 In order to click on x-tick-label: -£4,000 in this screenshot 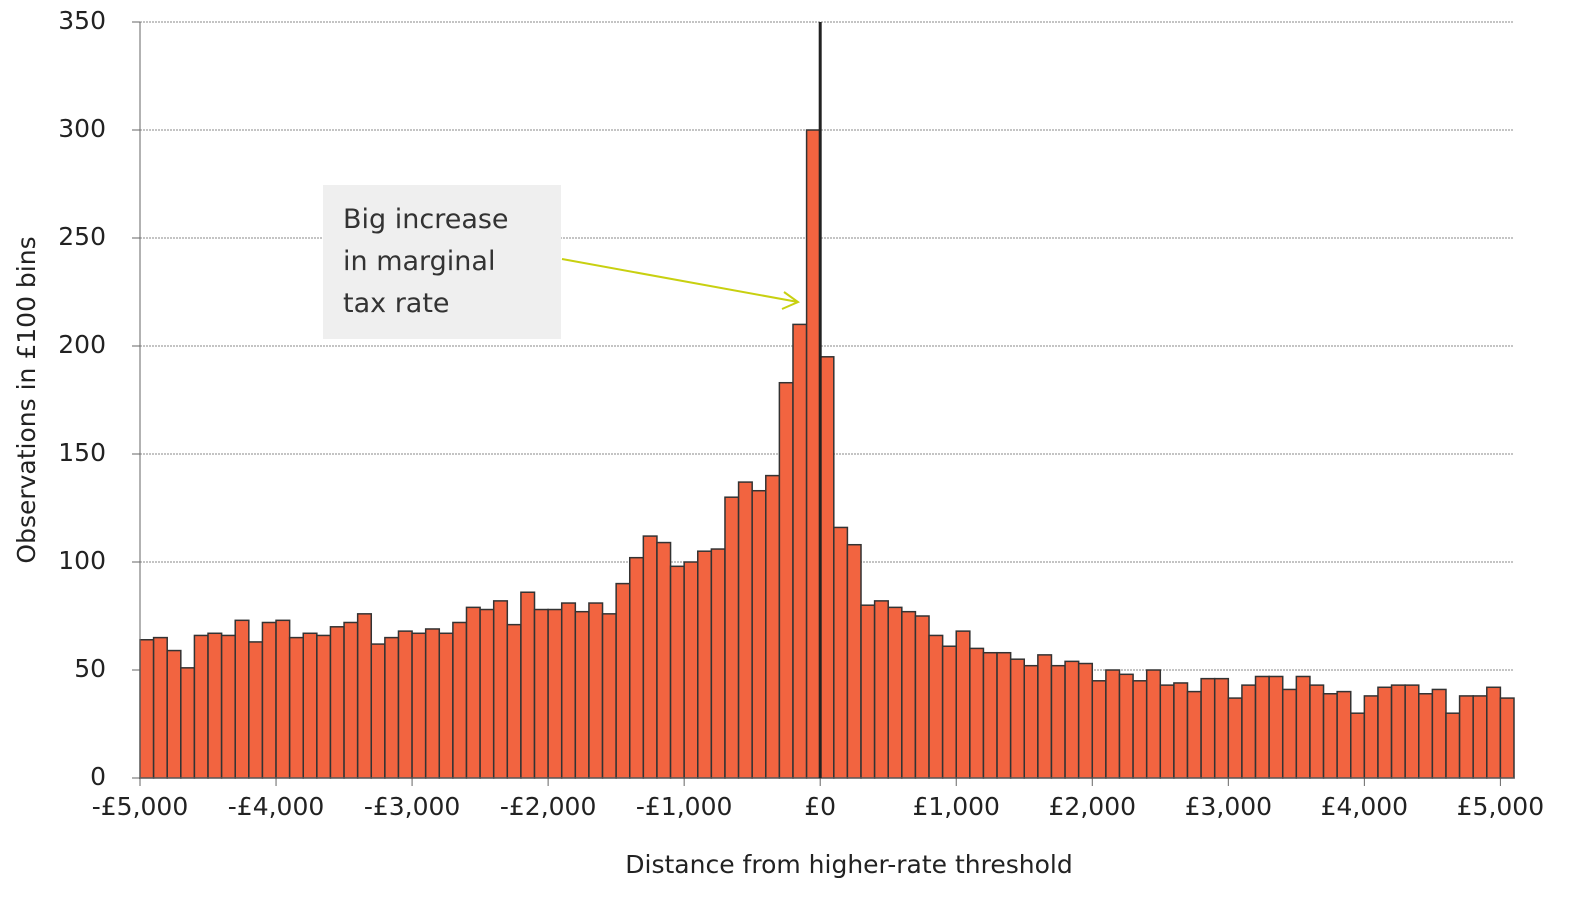, I will do `click(276, 806)`.